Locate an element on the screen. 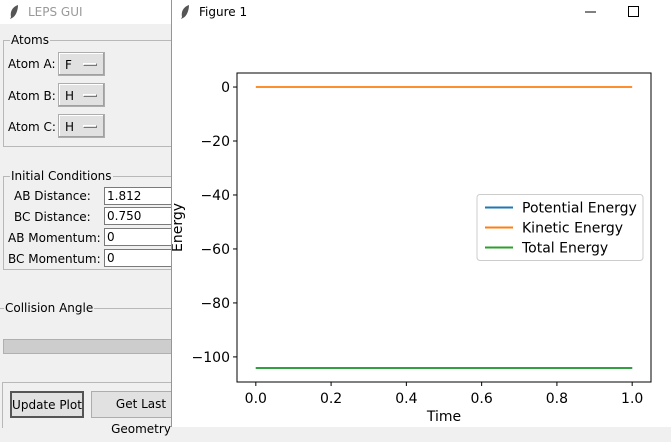 The image size is (671, 442). window-title: LEPS GUI is located at coordinates (55, 12).